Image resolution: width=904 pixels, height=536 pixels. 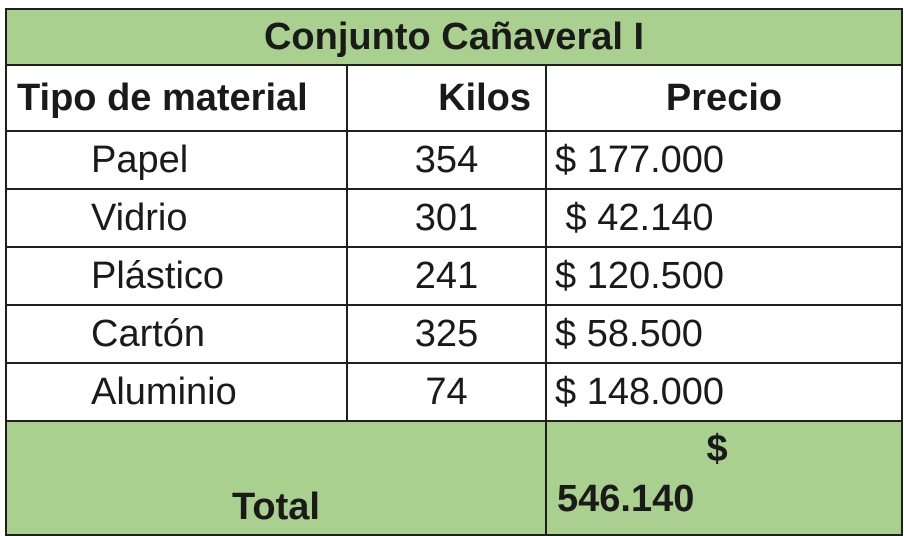 I want to click on cell-material: Cartón, so click(x=176, y=334).